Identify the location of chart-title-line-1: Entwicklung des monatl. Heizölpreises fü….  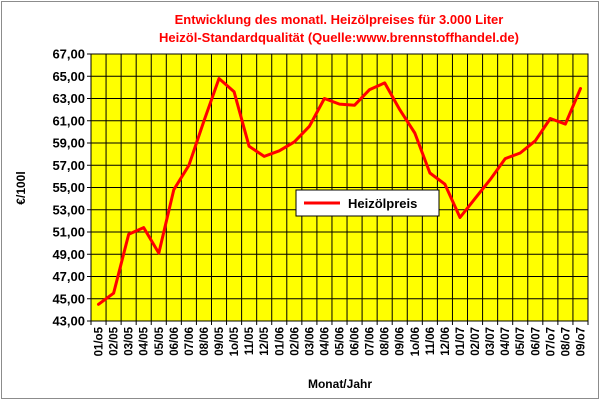
(339, 19).